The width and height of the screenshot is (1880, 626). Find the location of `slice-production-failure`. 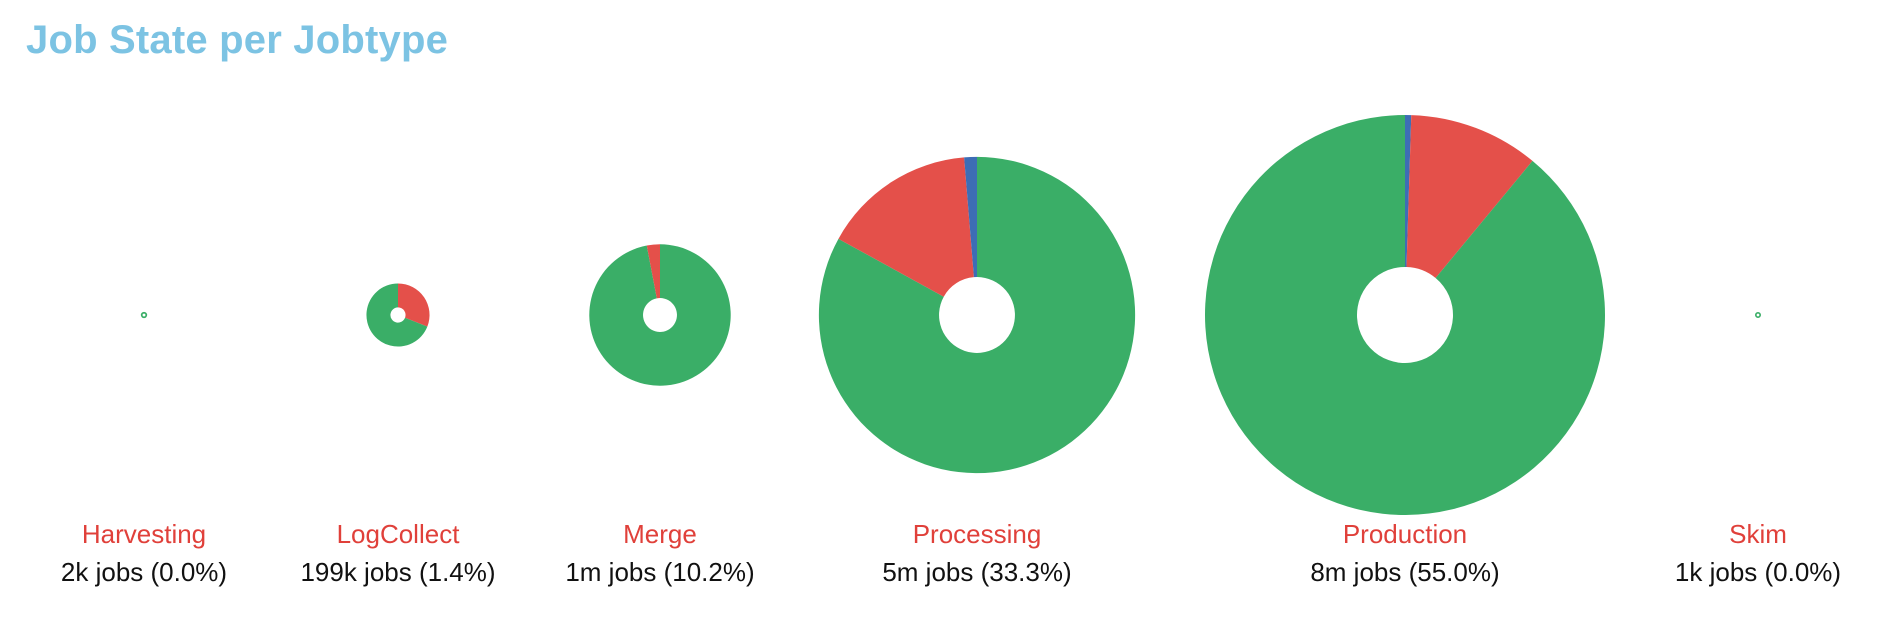

slice-production-failure is located at coordinates (1469, 197).